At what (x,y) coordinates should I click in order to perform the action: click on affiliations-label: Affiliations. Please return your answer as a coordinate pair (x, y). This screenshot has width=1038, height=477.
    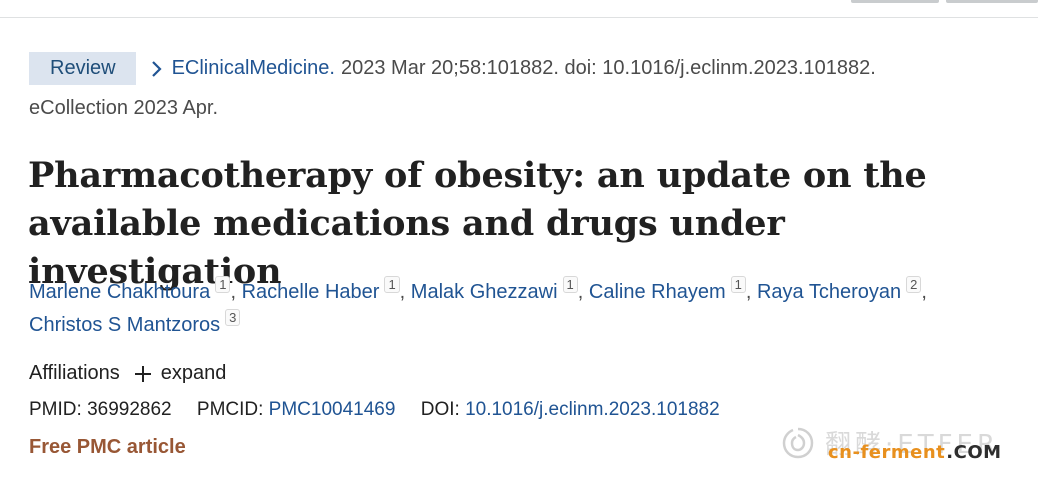
    Looking at the image, I should click on (74, 373).